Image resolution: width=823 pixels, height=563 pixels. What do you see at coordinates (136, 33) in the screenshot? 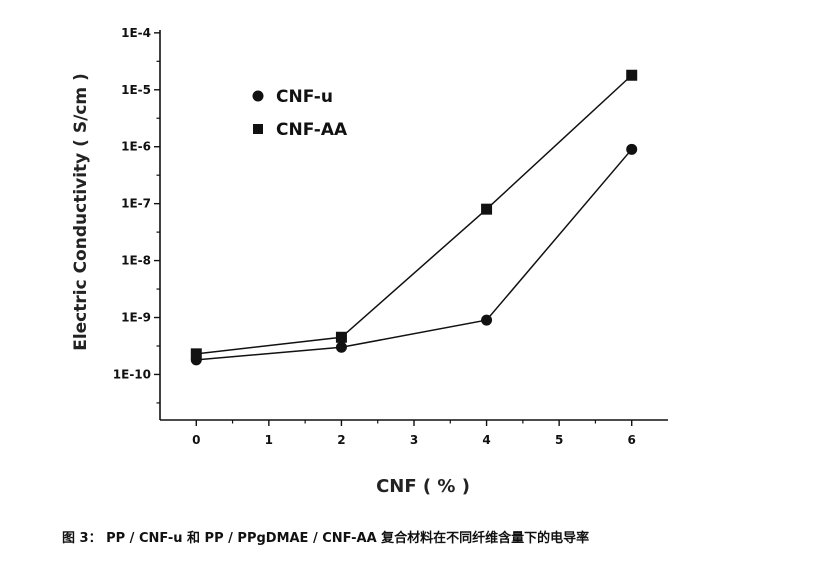
I see `y-tick-label: 1E-4` at bounding box center [136, 33].